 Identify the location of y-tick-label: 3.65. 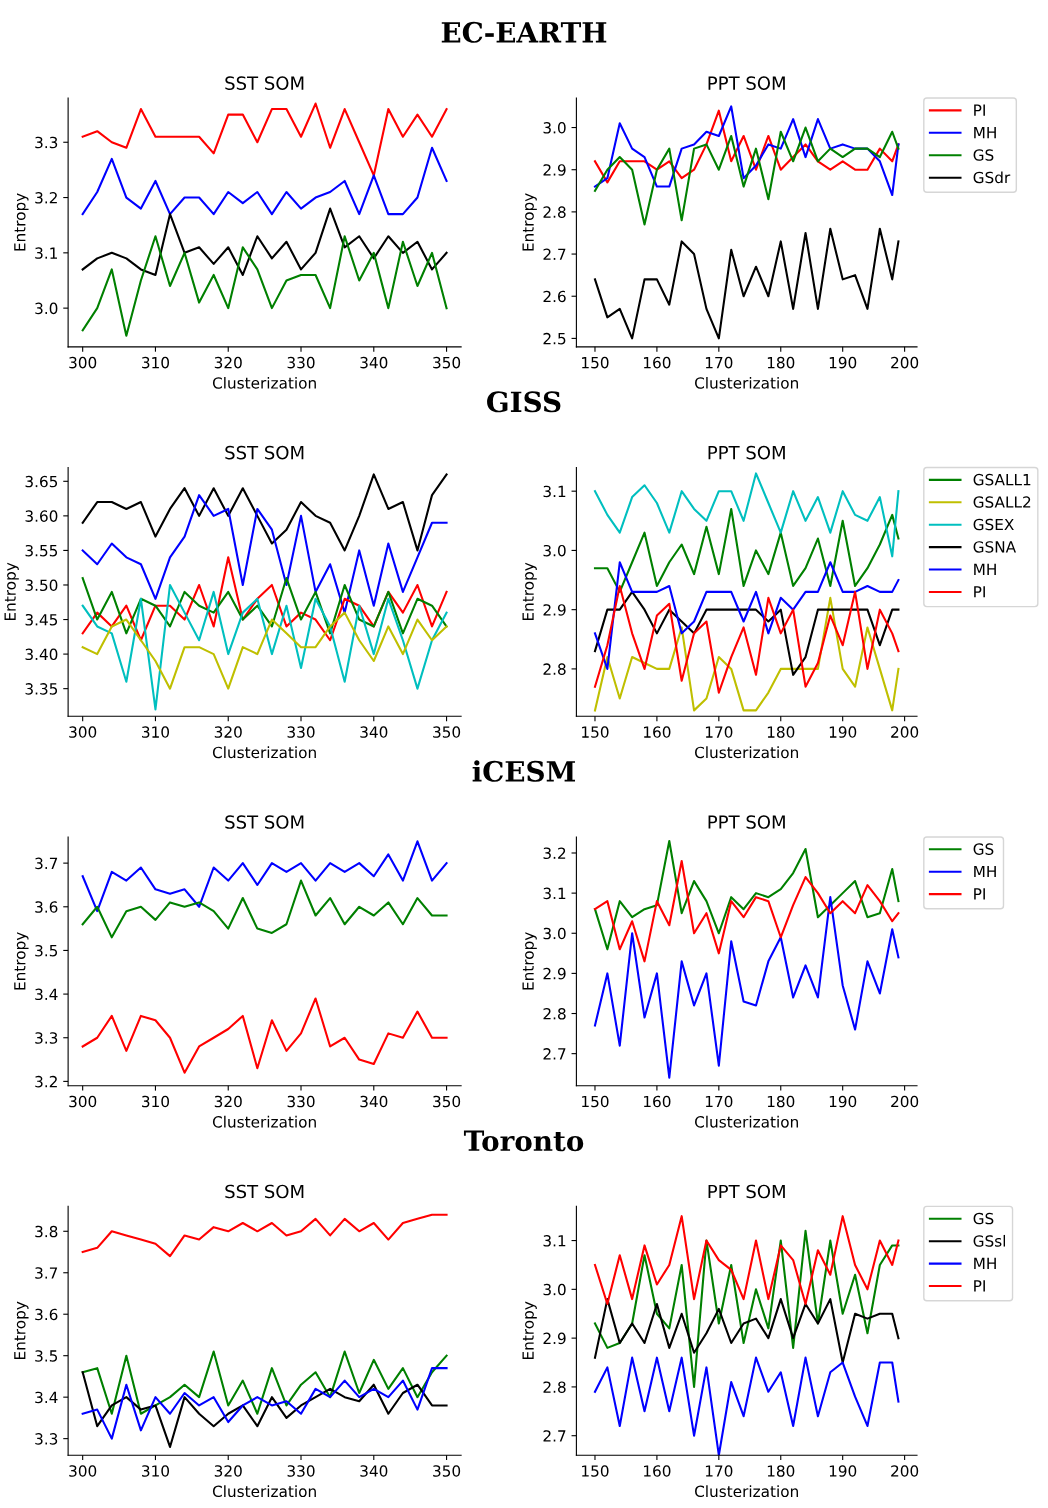
(41, 481).